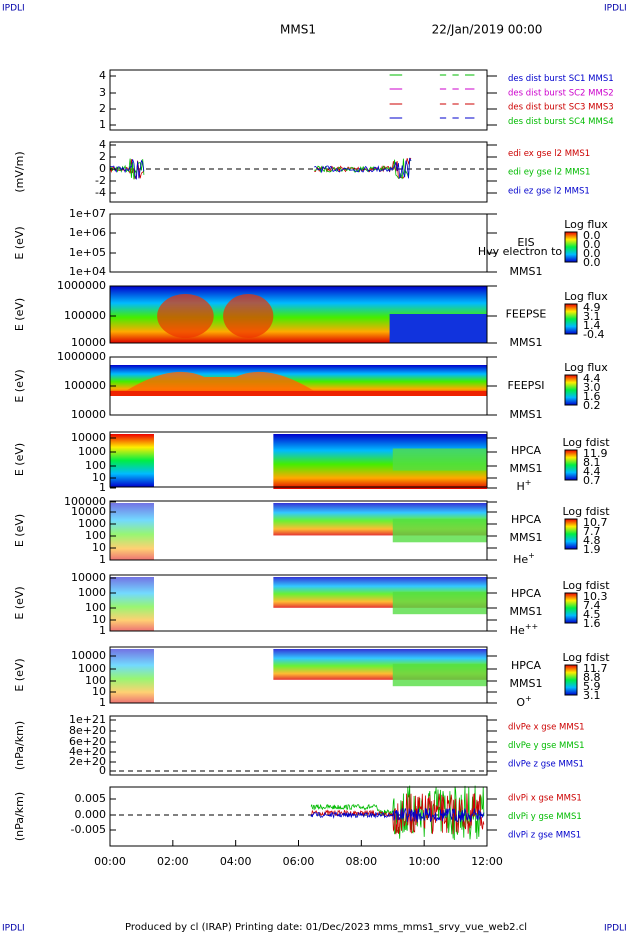 This screenshot has height=934, width=630. Describe the element at coordinates (100, 192) in the screenshot. I see `y-tick-label: -4` at that location.